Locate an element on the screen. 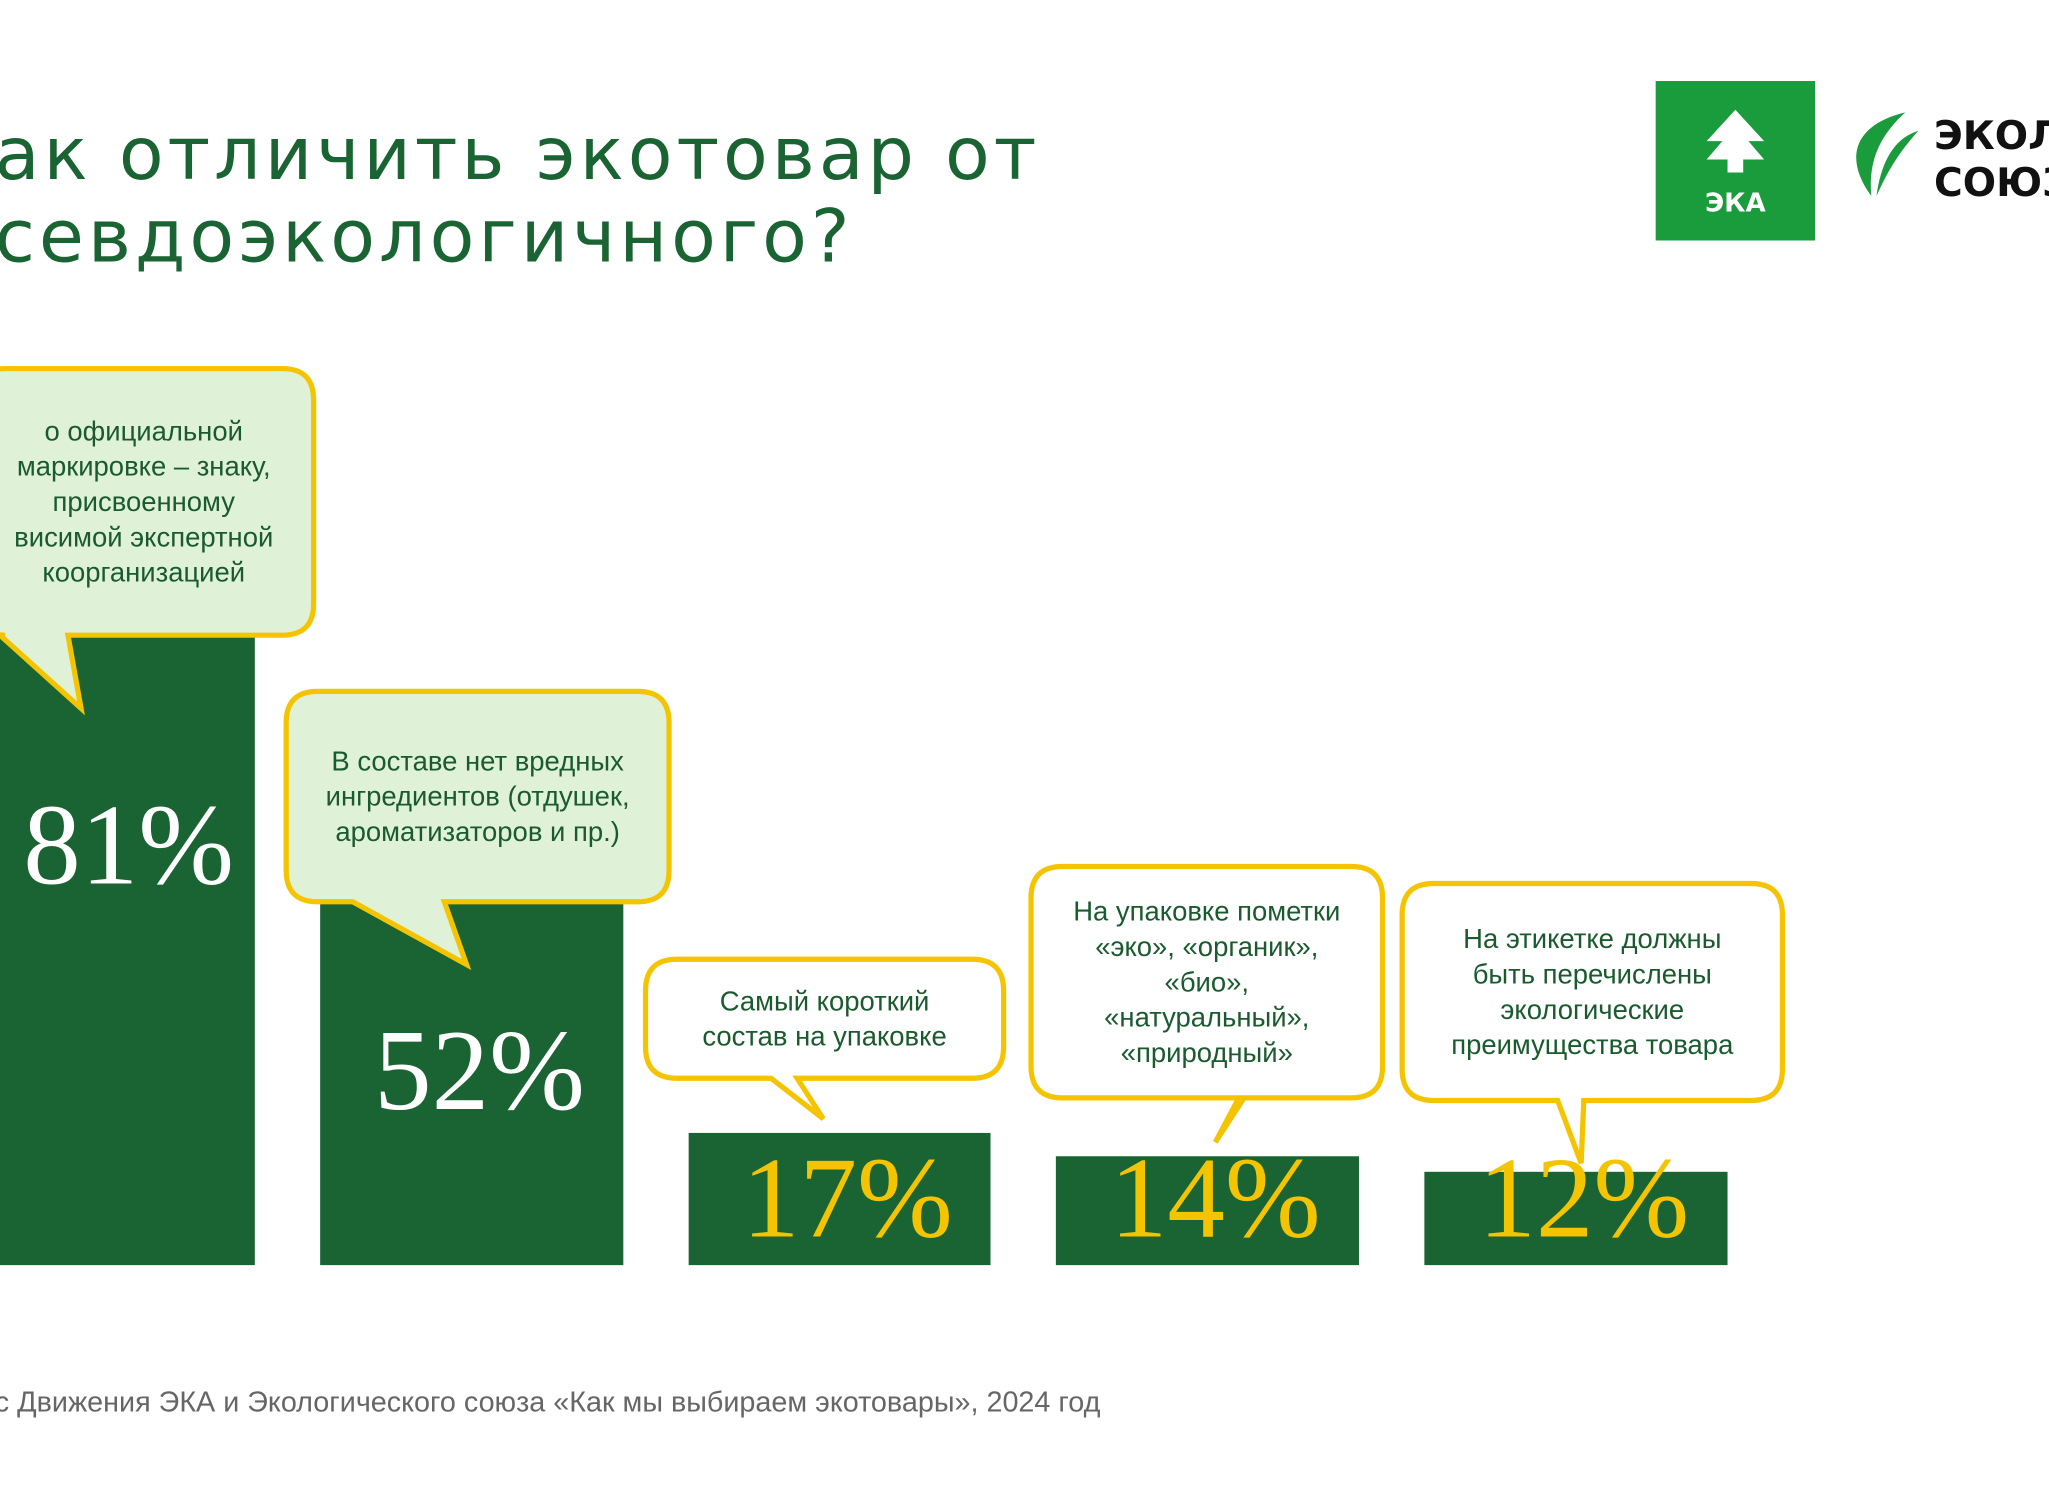 This screenshot has width=2049, height=1486. value-label: 17% is located at coordinates (847, 1197).